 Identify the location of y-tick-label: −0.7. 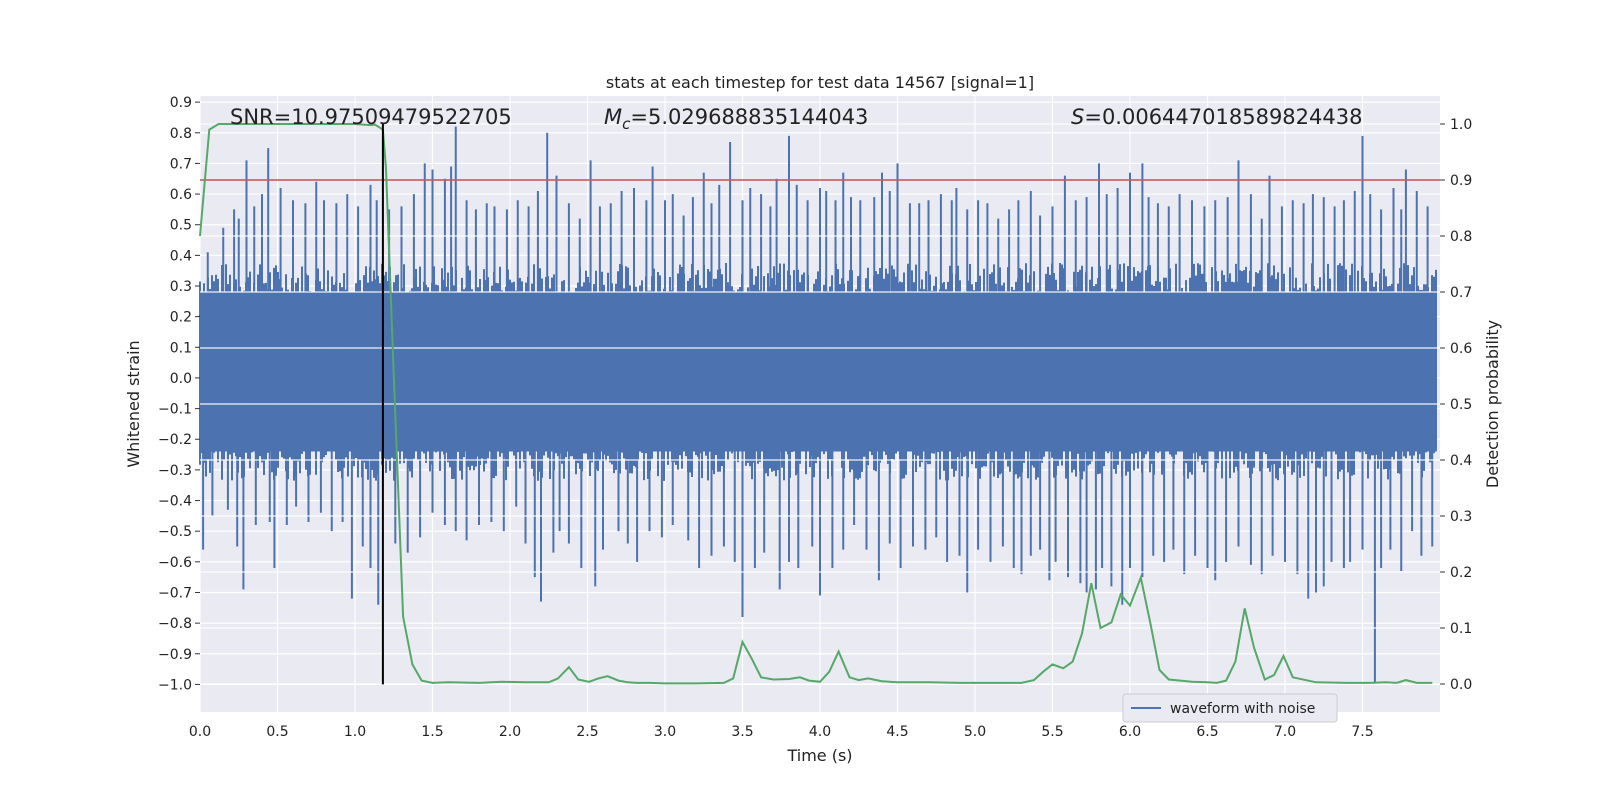
(175, 593).